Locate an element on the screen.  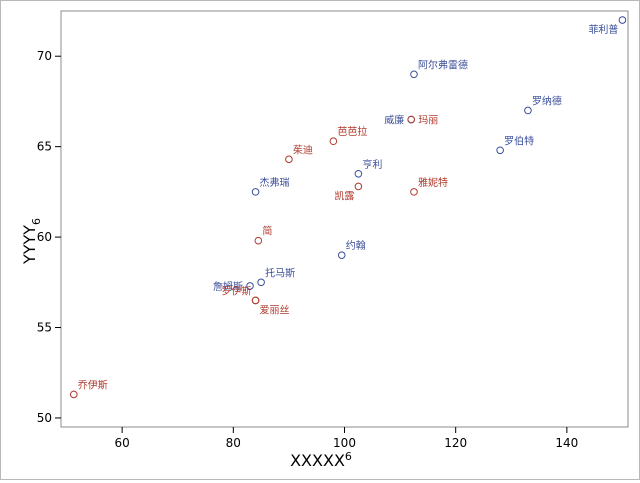
point-label: 爱丽丝 is located at coordinates (275, 309).